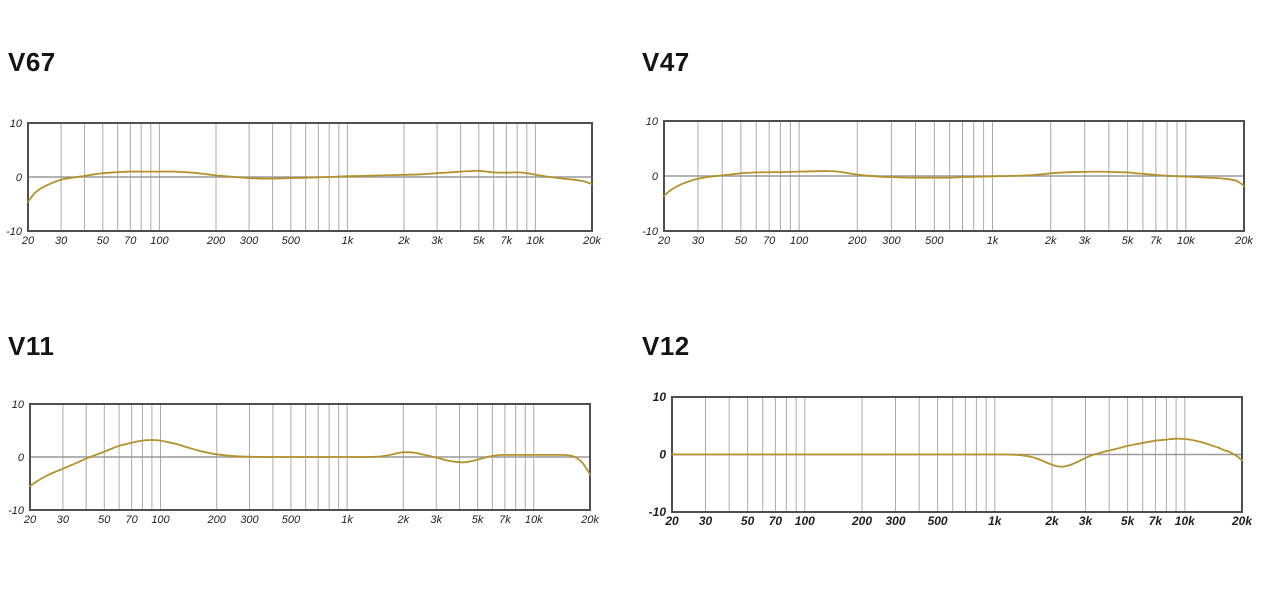  Describe the element at coordinates (32, 62) in the screenshot. I see `chart-title-v67: V67` at that location.